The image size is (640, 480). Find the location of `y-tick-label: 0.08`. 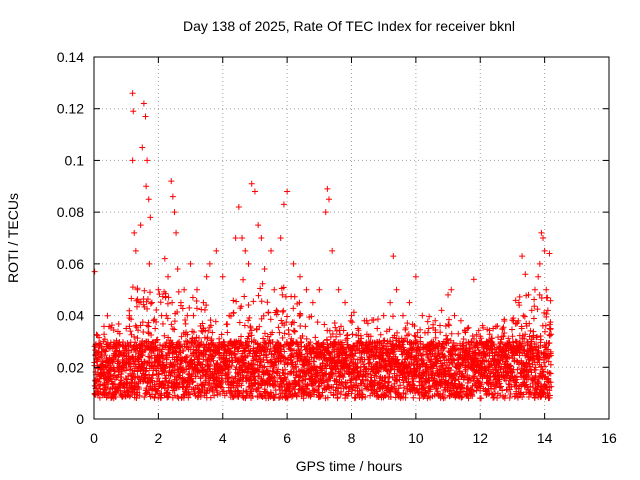

y-tick-label: 0.08 is located at coordinates (70, 212).